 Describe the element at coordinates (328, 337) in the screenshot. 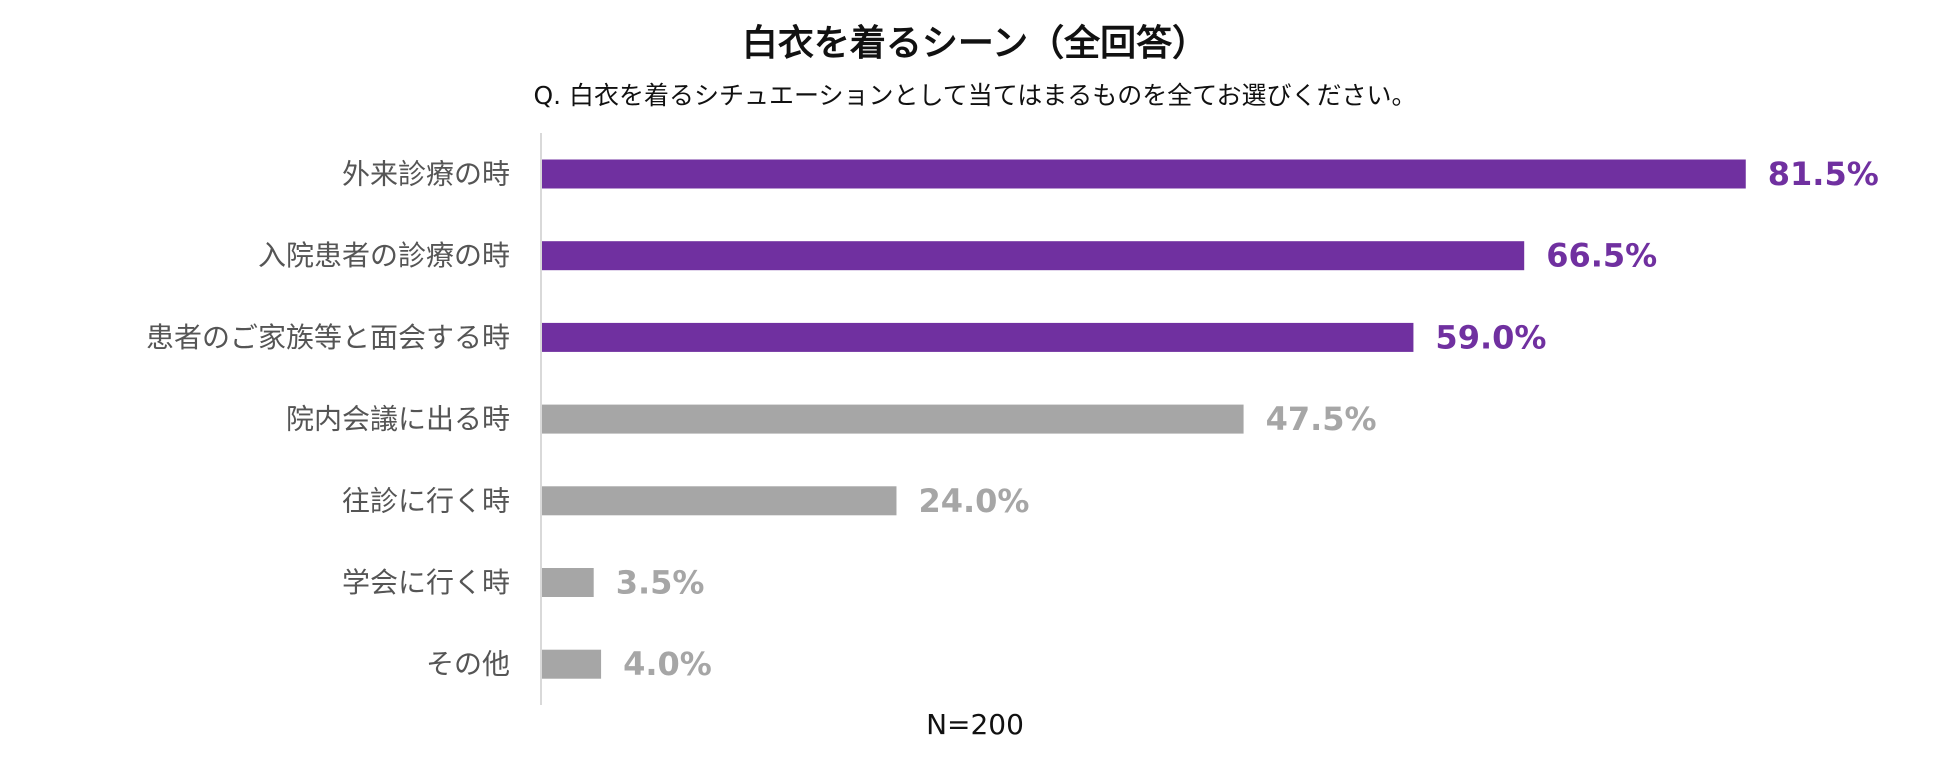

I see `category-label: 患者のご家族等と面会する時` at that location.